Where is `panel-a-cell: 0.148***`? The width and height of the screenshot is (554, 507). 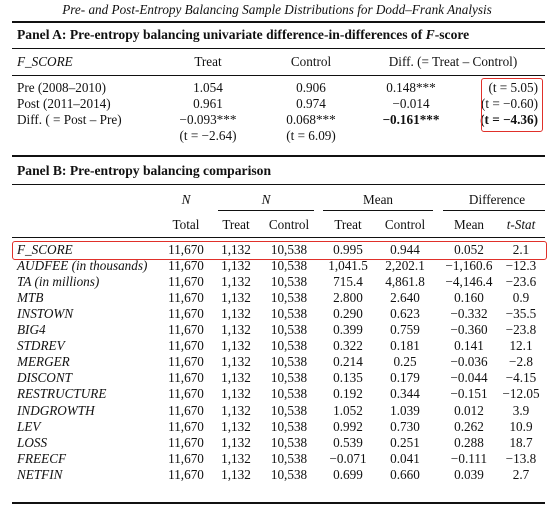
panel-a-cell: 0.148*** is located at coordinates (411, 87).